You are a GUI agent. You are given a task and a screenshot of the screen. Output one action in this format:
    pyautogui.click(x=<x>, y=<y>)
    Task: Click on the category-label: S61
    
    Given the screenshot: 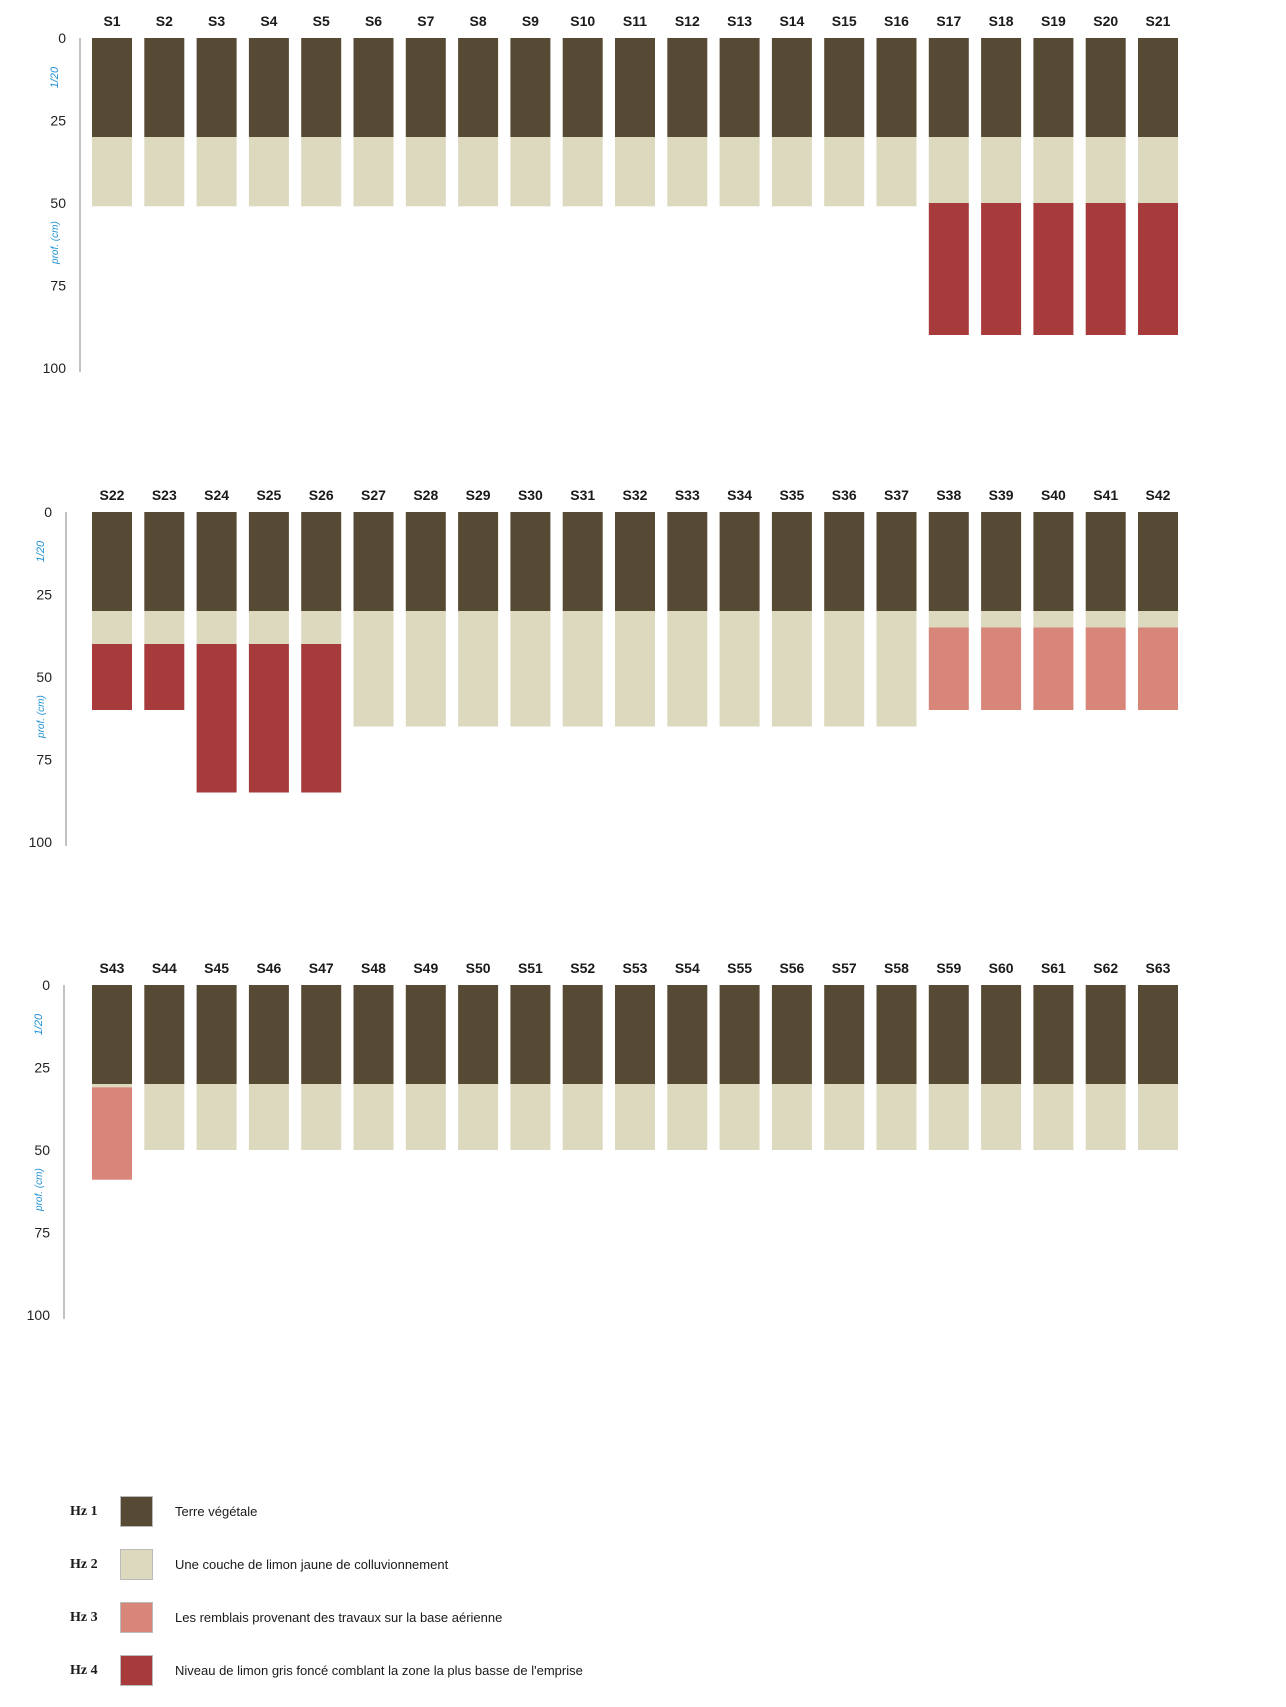 What is the action you would take?
    pyautogui.click(x=1053, y=968)
    